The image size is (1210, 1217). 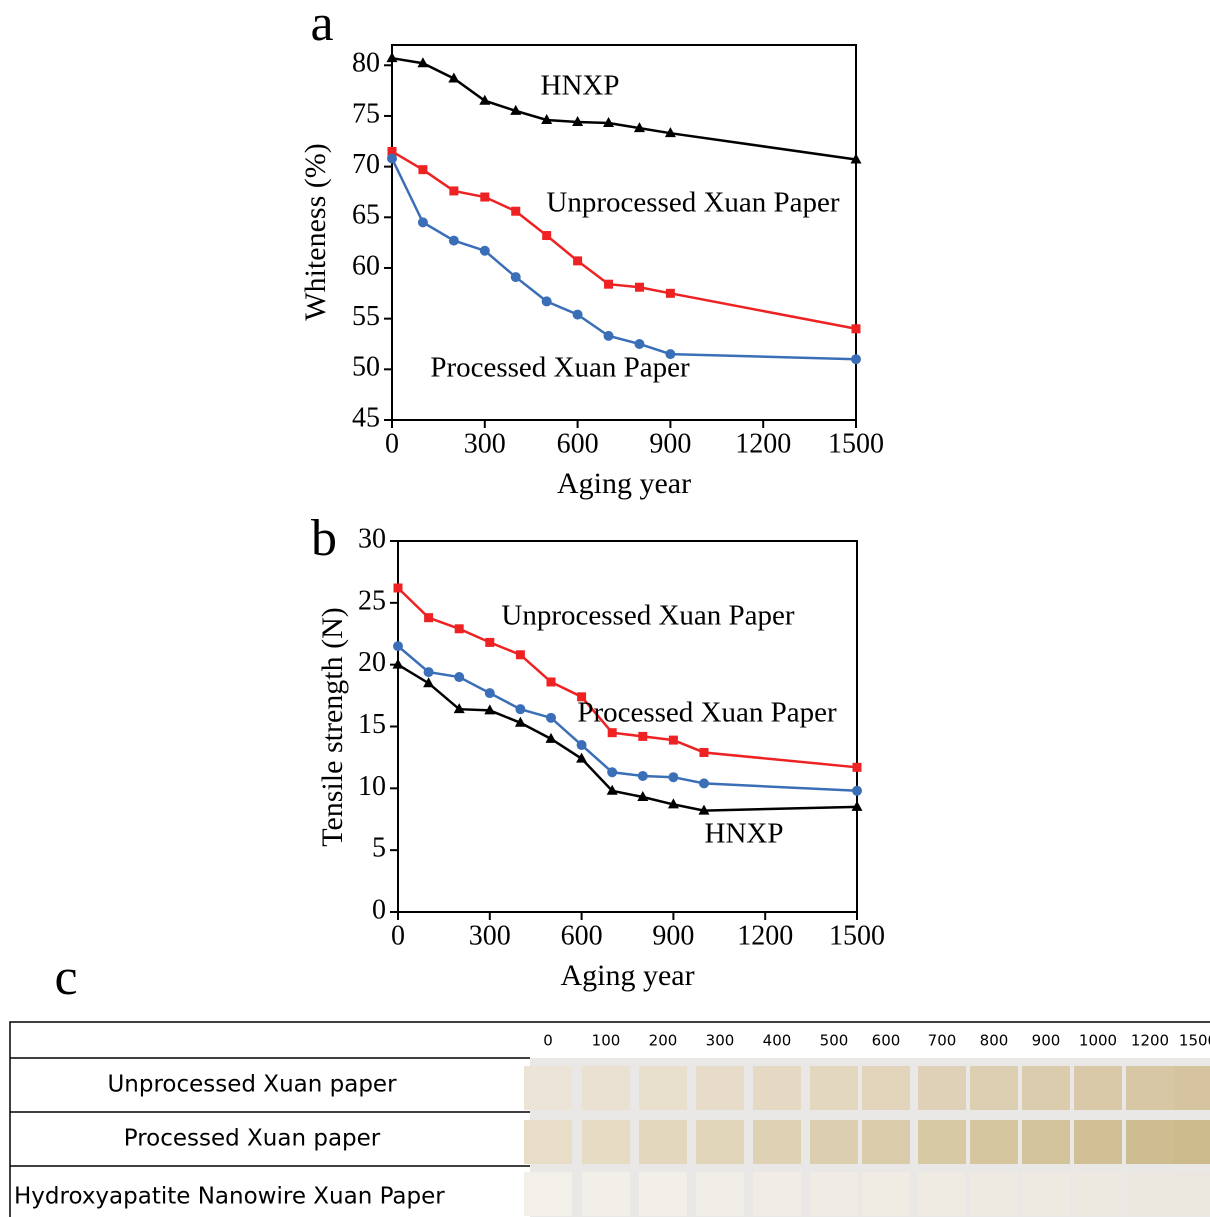 What do you see at coordinates (366, 215) in the screenshot?
I see `y-tick-label: 65` at bounding box center [366, 215].